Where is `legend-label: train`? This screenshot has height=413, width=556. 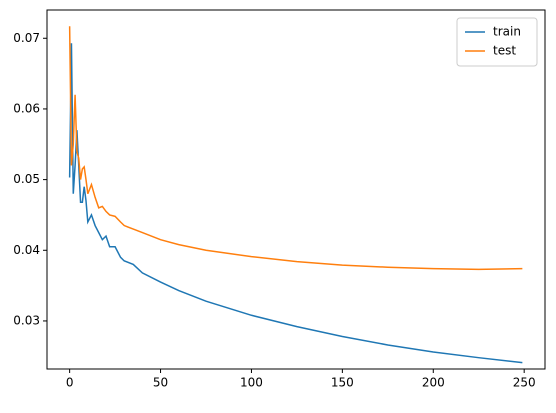
legend-label: train is located at coordinates (507, 32).